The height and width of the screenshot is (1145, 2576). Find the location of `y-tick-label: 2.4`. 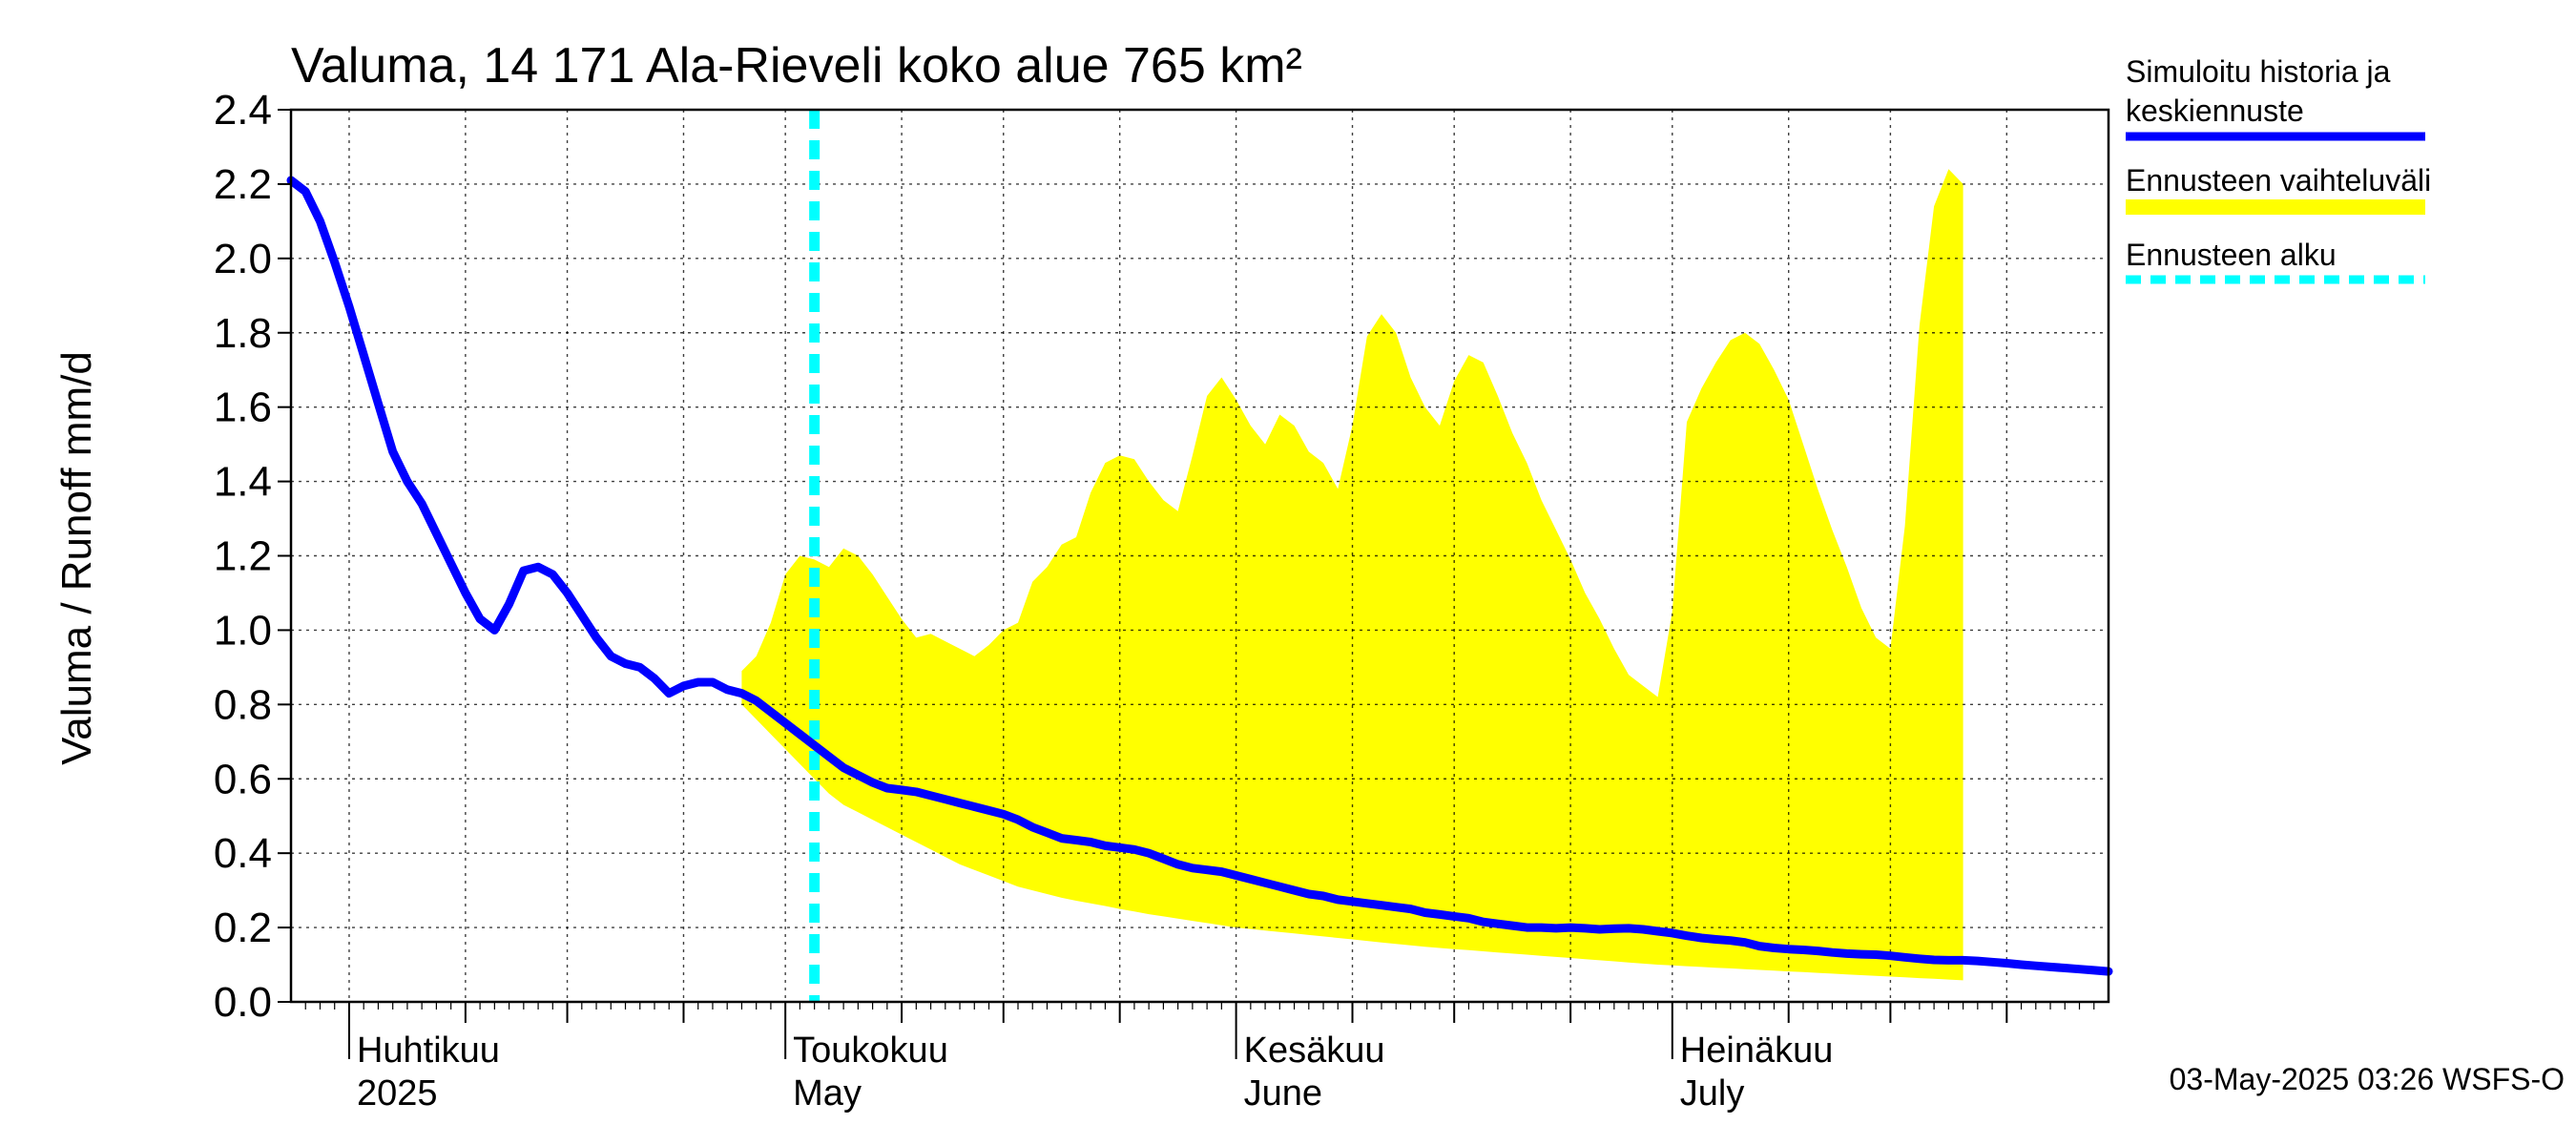

y-tick-label: 2.4 is located at coordinates (243, 110).